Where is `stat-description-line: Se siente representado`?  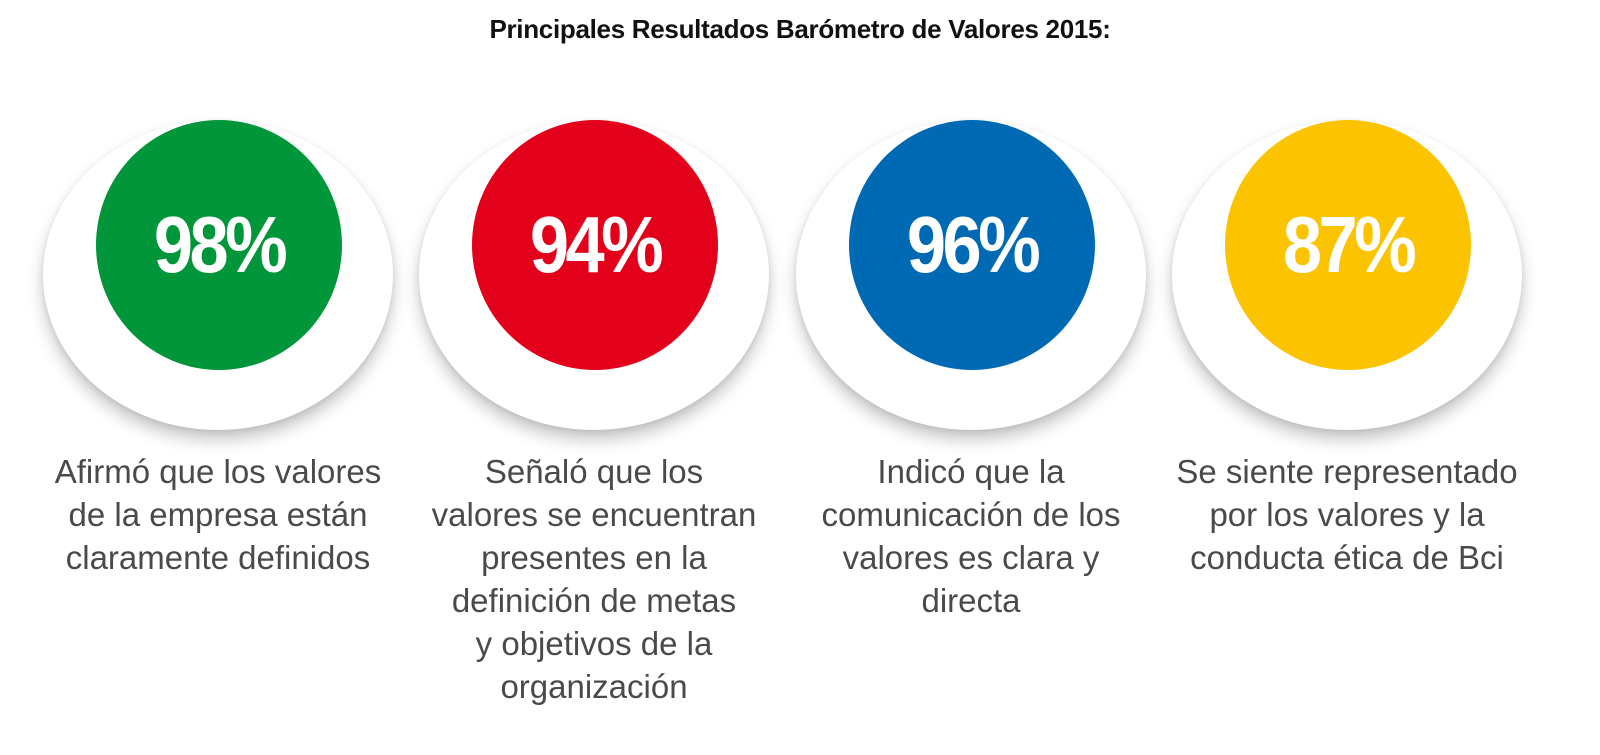
stat-description-line: Se siente representado is located at coordinates (1347, 471).